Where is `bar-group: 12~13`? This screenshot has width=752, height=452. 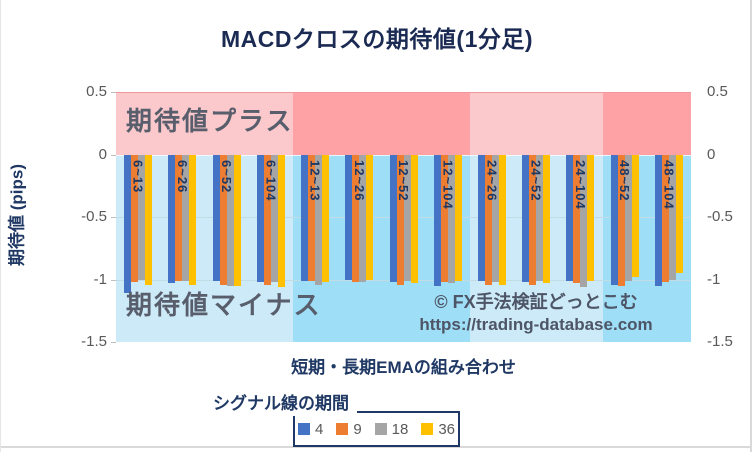 bar-group: 12~13 is located at coordinates (315, 217).